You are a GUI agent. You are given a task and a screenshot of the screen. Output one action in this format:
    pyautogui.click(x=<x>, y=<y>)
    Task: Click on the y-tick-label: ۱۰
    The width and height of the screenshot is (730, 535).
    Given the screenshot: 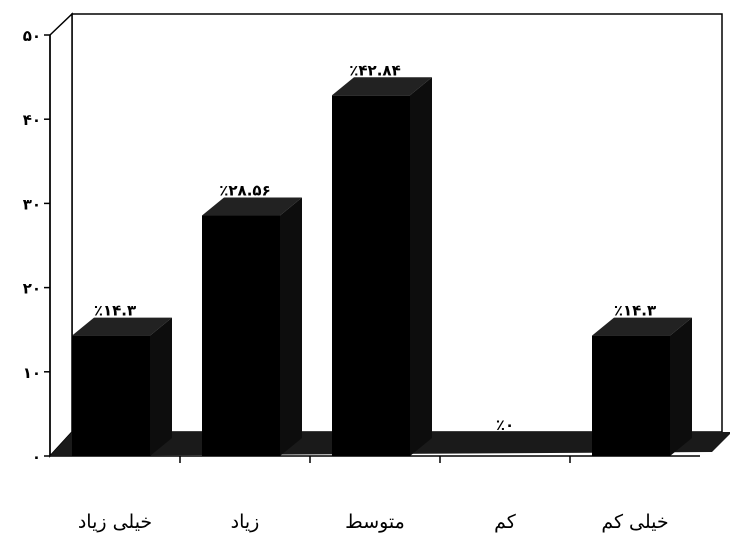 What is the action you would take?
    pyautogui.click(x=32, y=373)
    